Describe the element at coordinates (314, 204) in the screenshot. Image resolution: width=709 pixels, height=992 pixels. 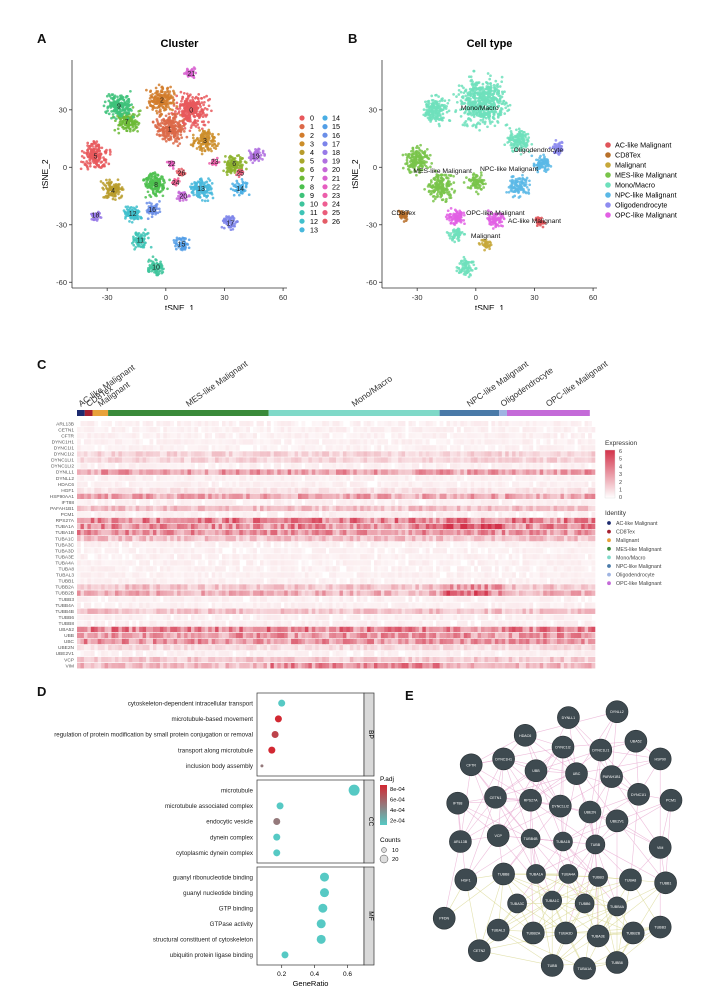
I see `legend-label: 10` at that location.